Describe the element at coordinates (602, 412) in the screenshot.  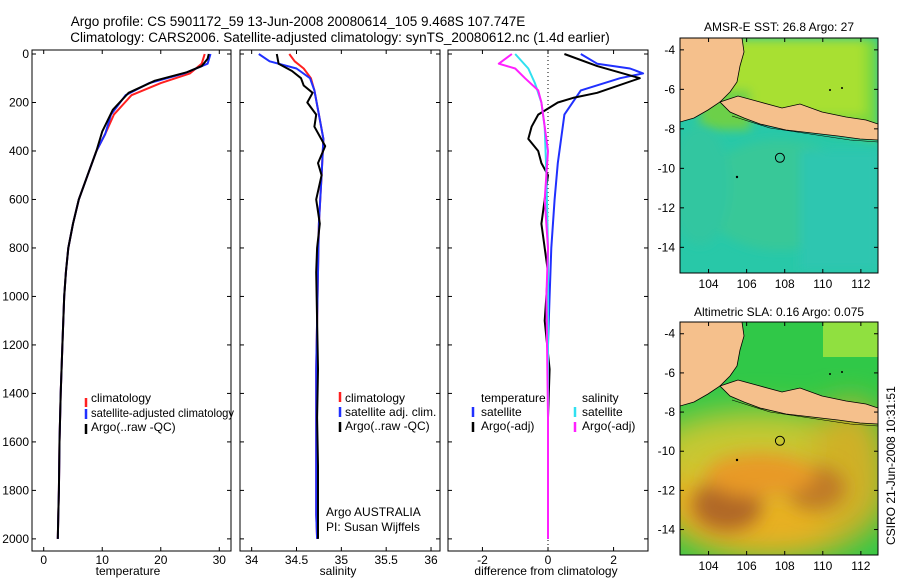
I see `legend-sal-satellite: satellite` at that location.